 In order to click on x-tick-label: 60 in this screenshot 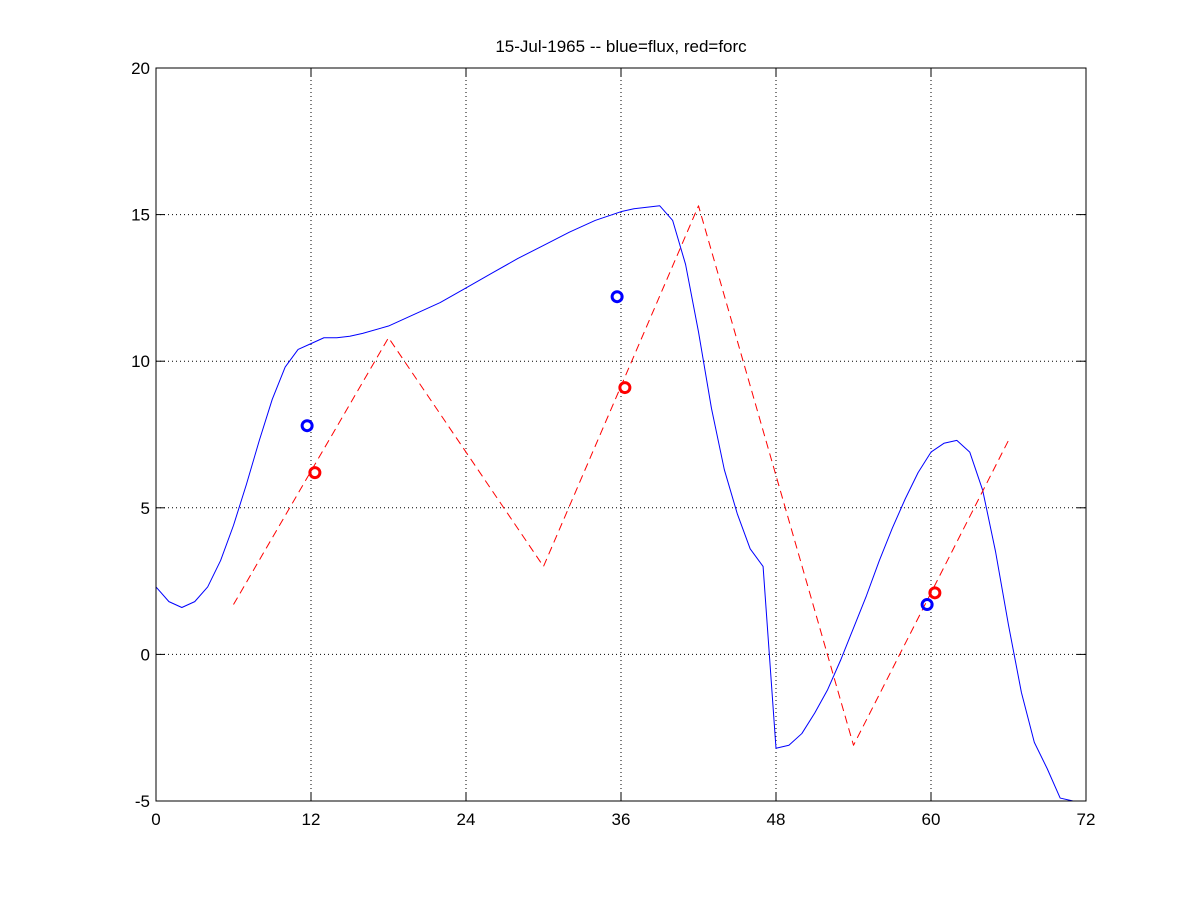, I will do `click(931, 819)`.